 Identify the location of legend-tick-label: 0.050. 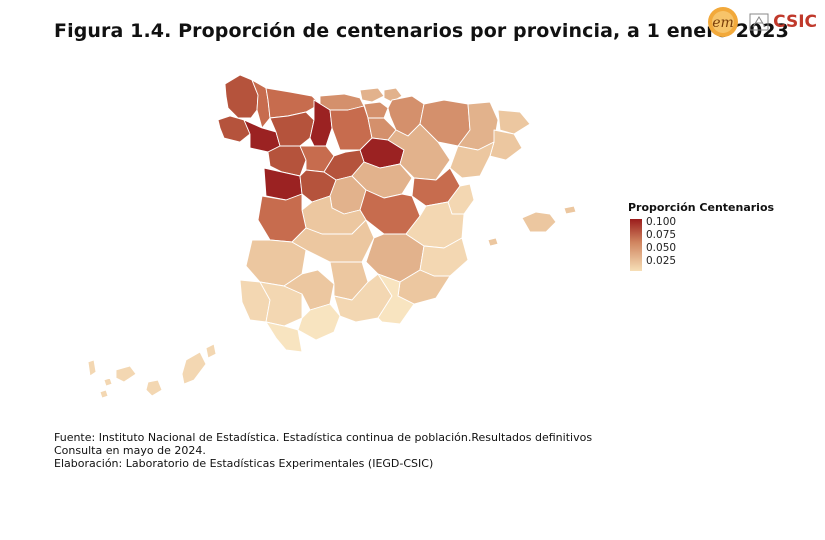
(661, 248).